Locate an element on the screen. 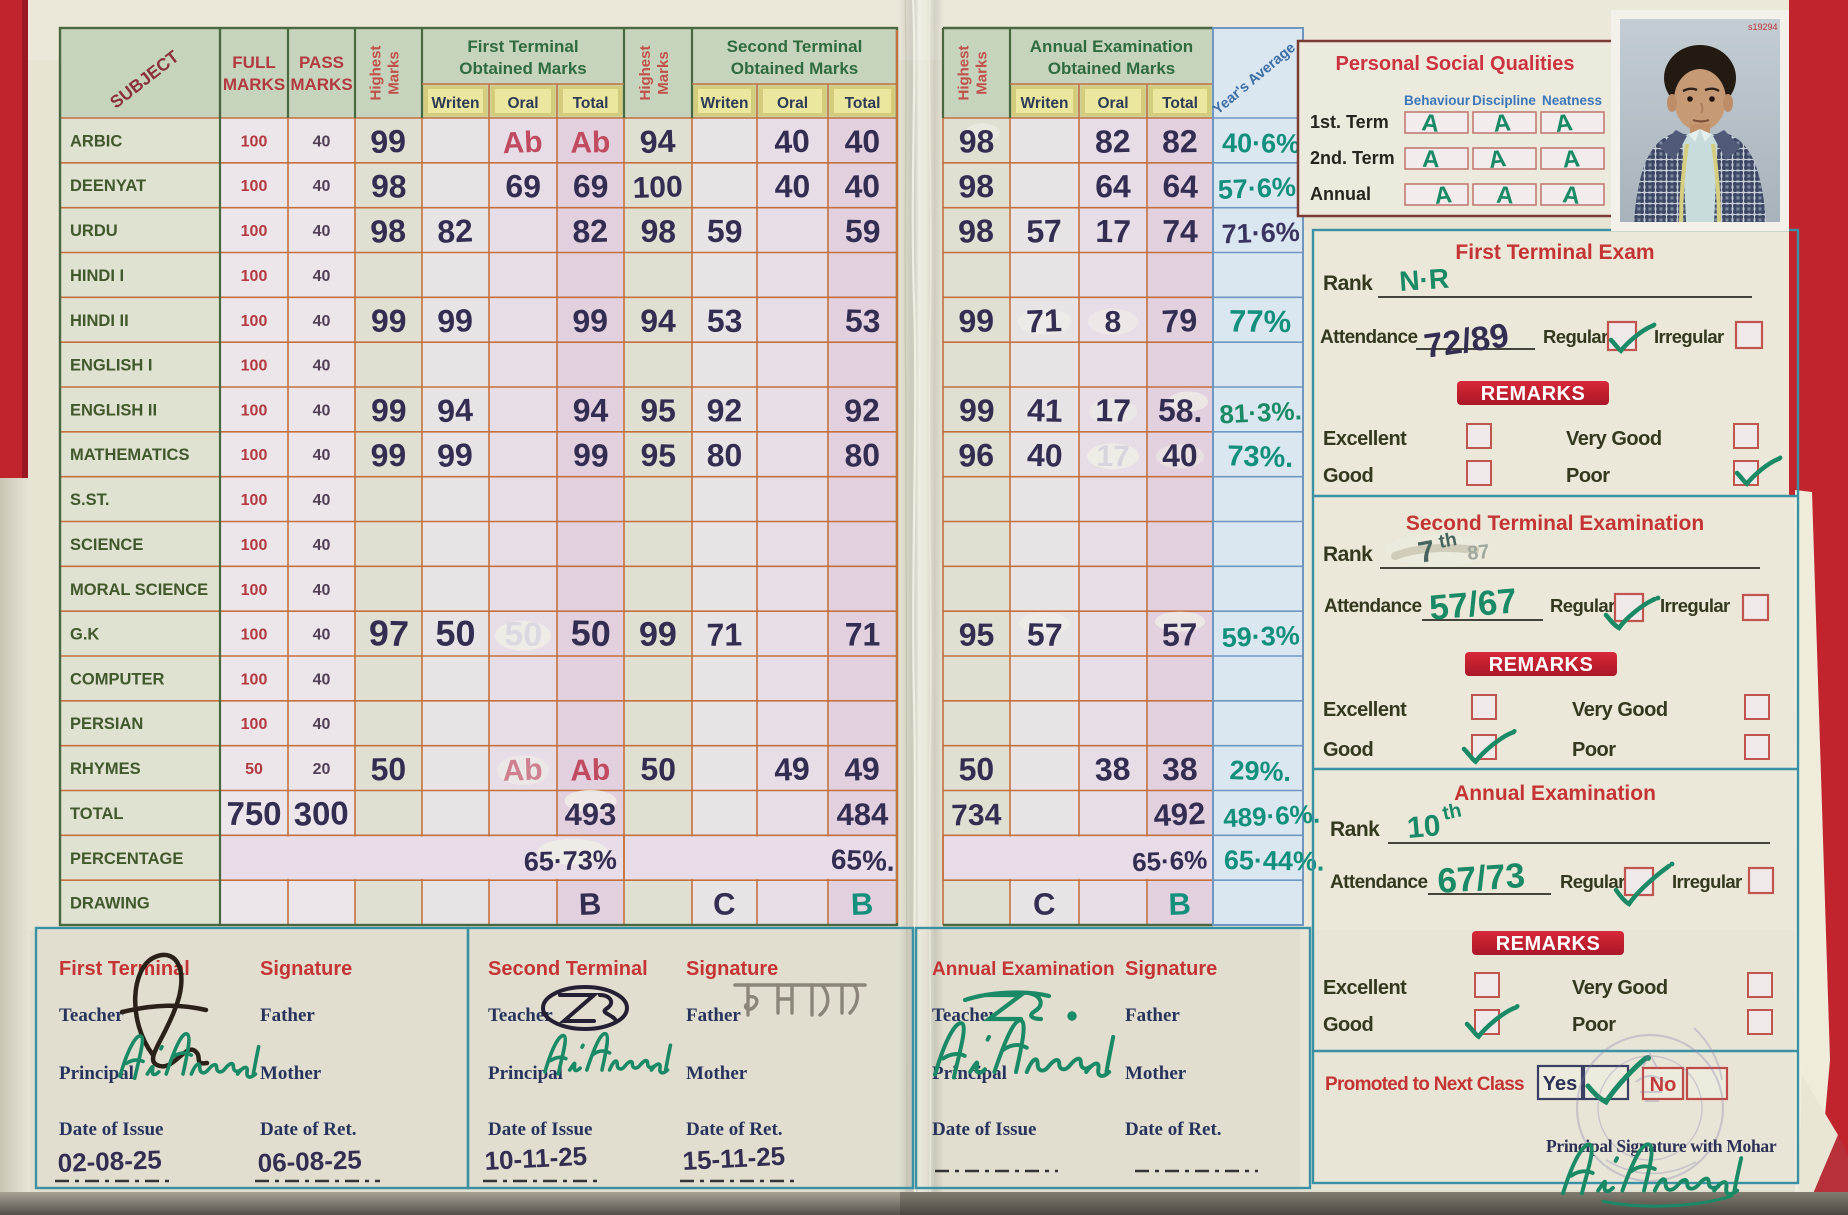 This screenshot has height=1215, width=1848. svg-text: PASS is located at coordinates (321, 62).